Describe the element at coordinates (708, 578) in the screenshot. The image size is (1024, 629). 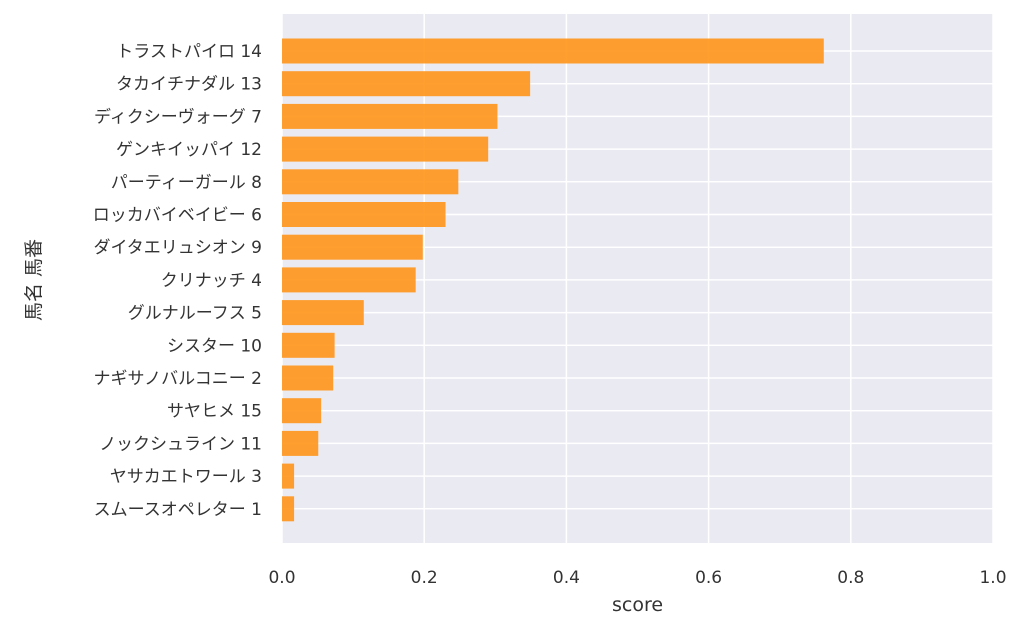
I see `x-tick-label: 0.6` at that location.